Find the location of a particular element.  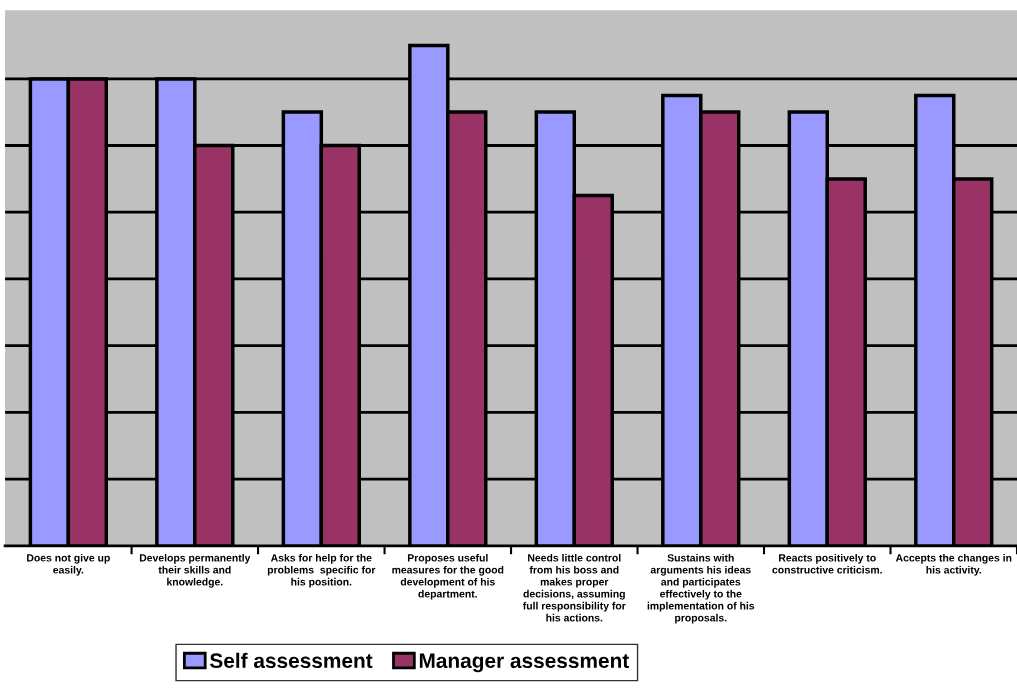

x-tick-label: Needs little control from his boss and makes proper decisions, assuming full responsibility for his actions. is located at coordinates (574, 587).